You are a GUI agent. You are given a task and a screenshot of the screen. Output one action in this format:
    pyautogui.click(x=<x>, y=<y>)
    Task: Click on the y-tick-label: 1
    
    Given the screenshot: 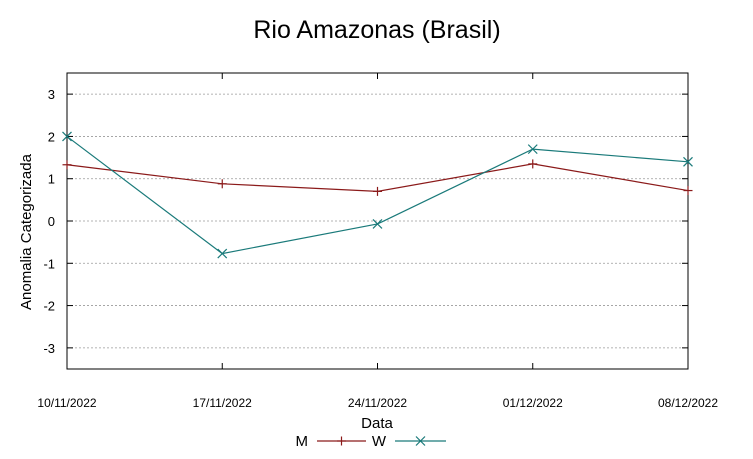 What is the action you would take?
    pyautogui.click(x=51, y=179)
    